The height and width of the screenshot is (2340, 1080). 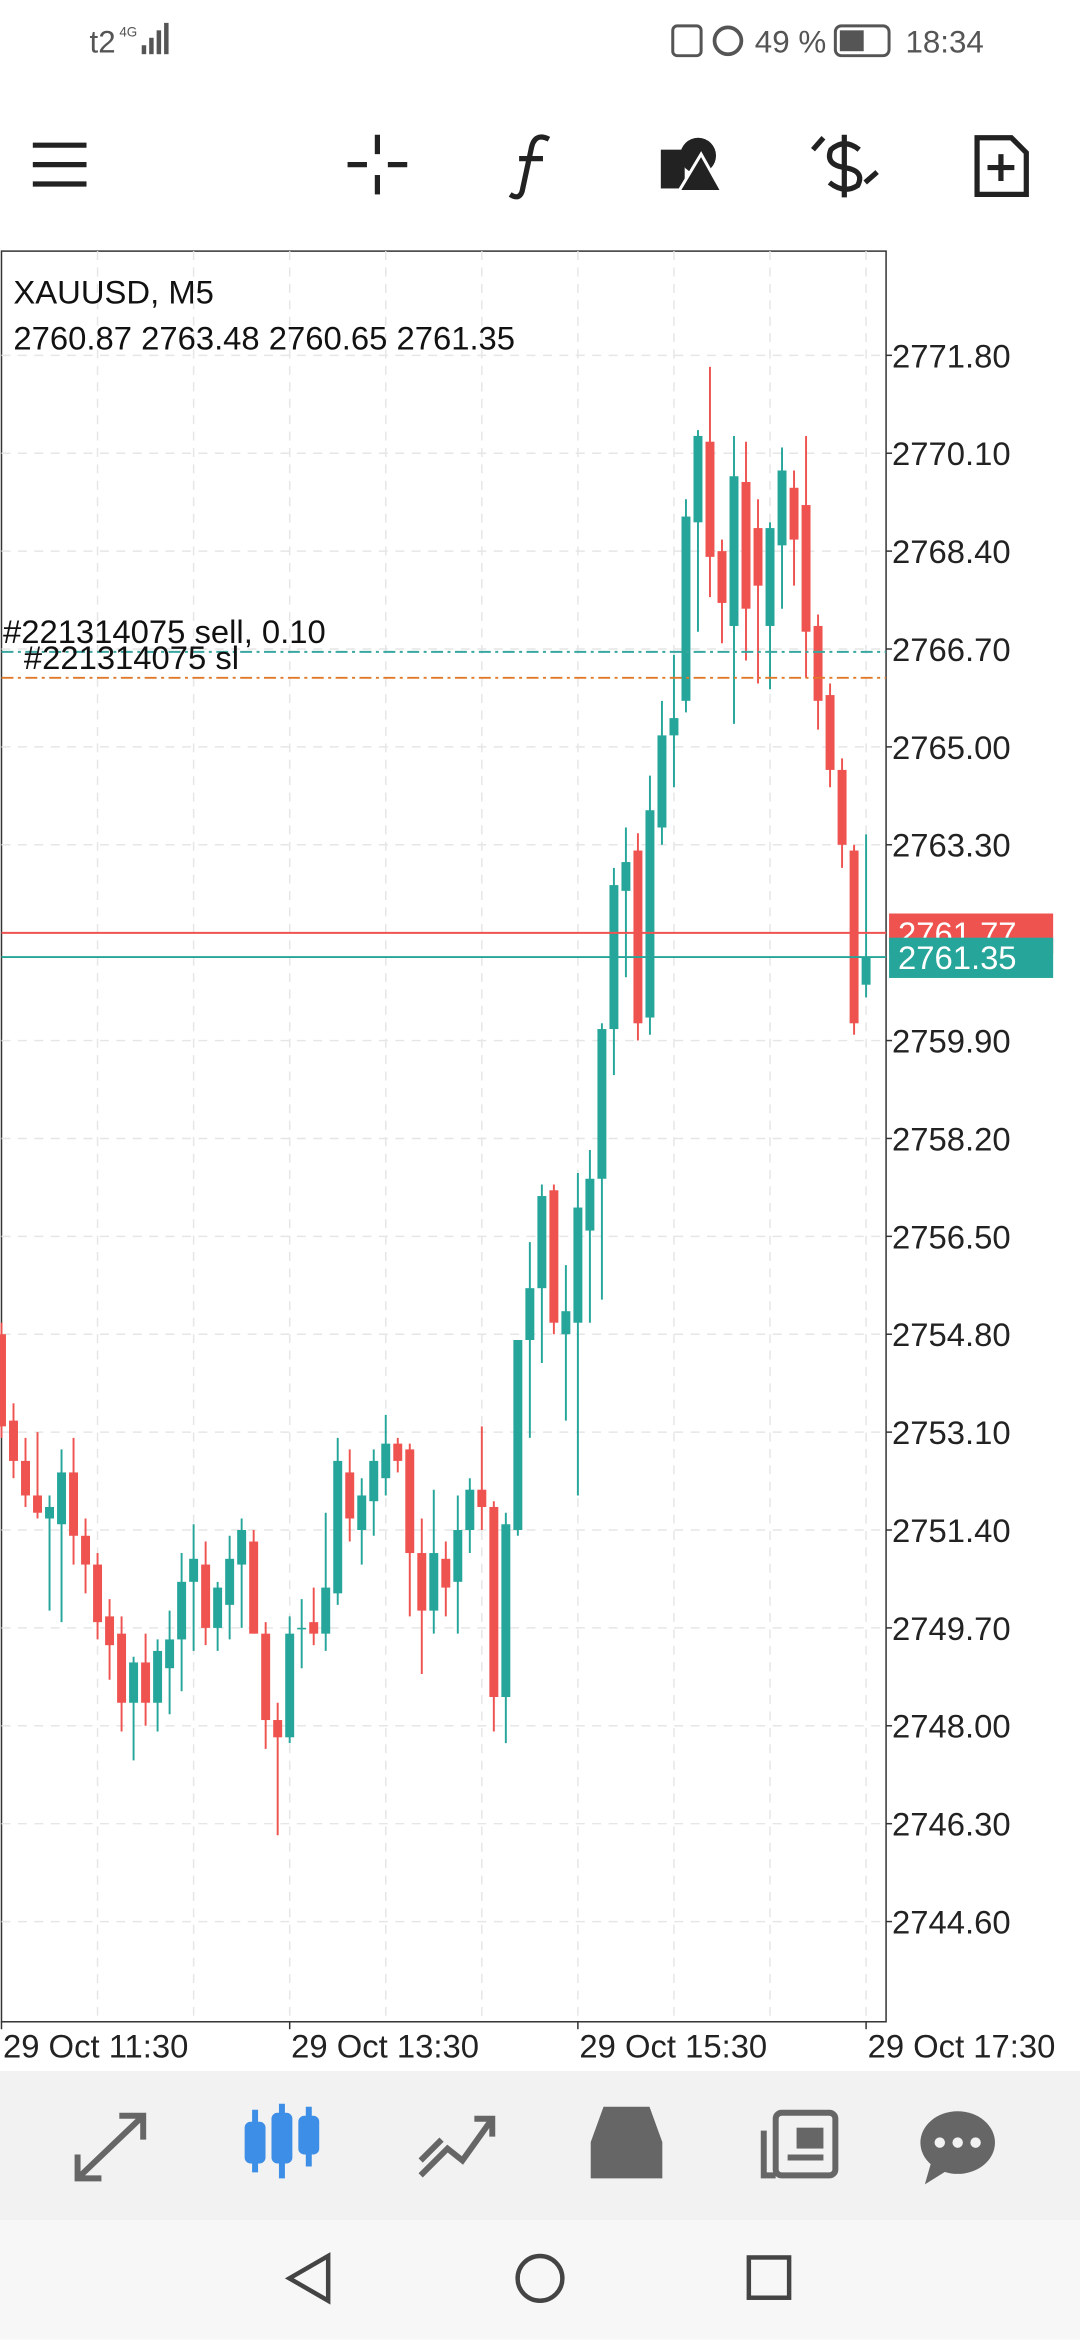 I want to click on bid-label: 2761.35, so click(x=957, y=957).